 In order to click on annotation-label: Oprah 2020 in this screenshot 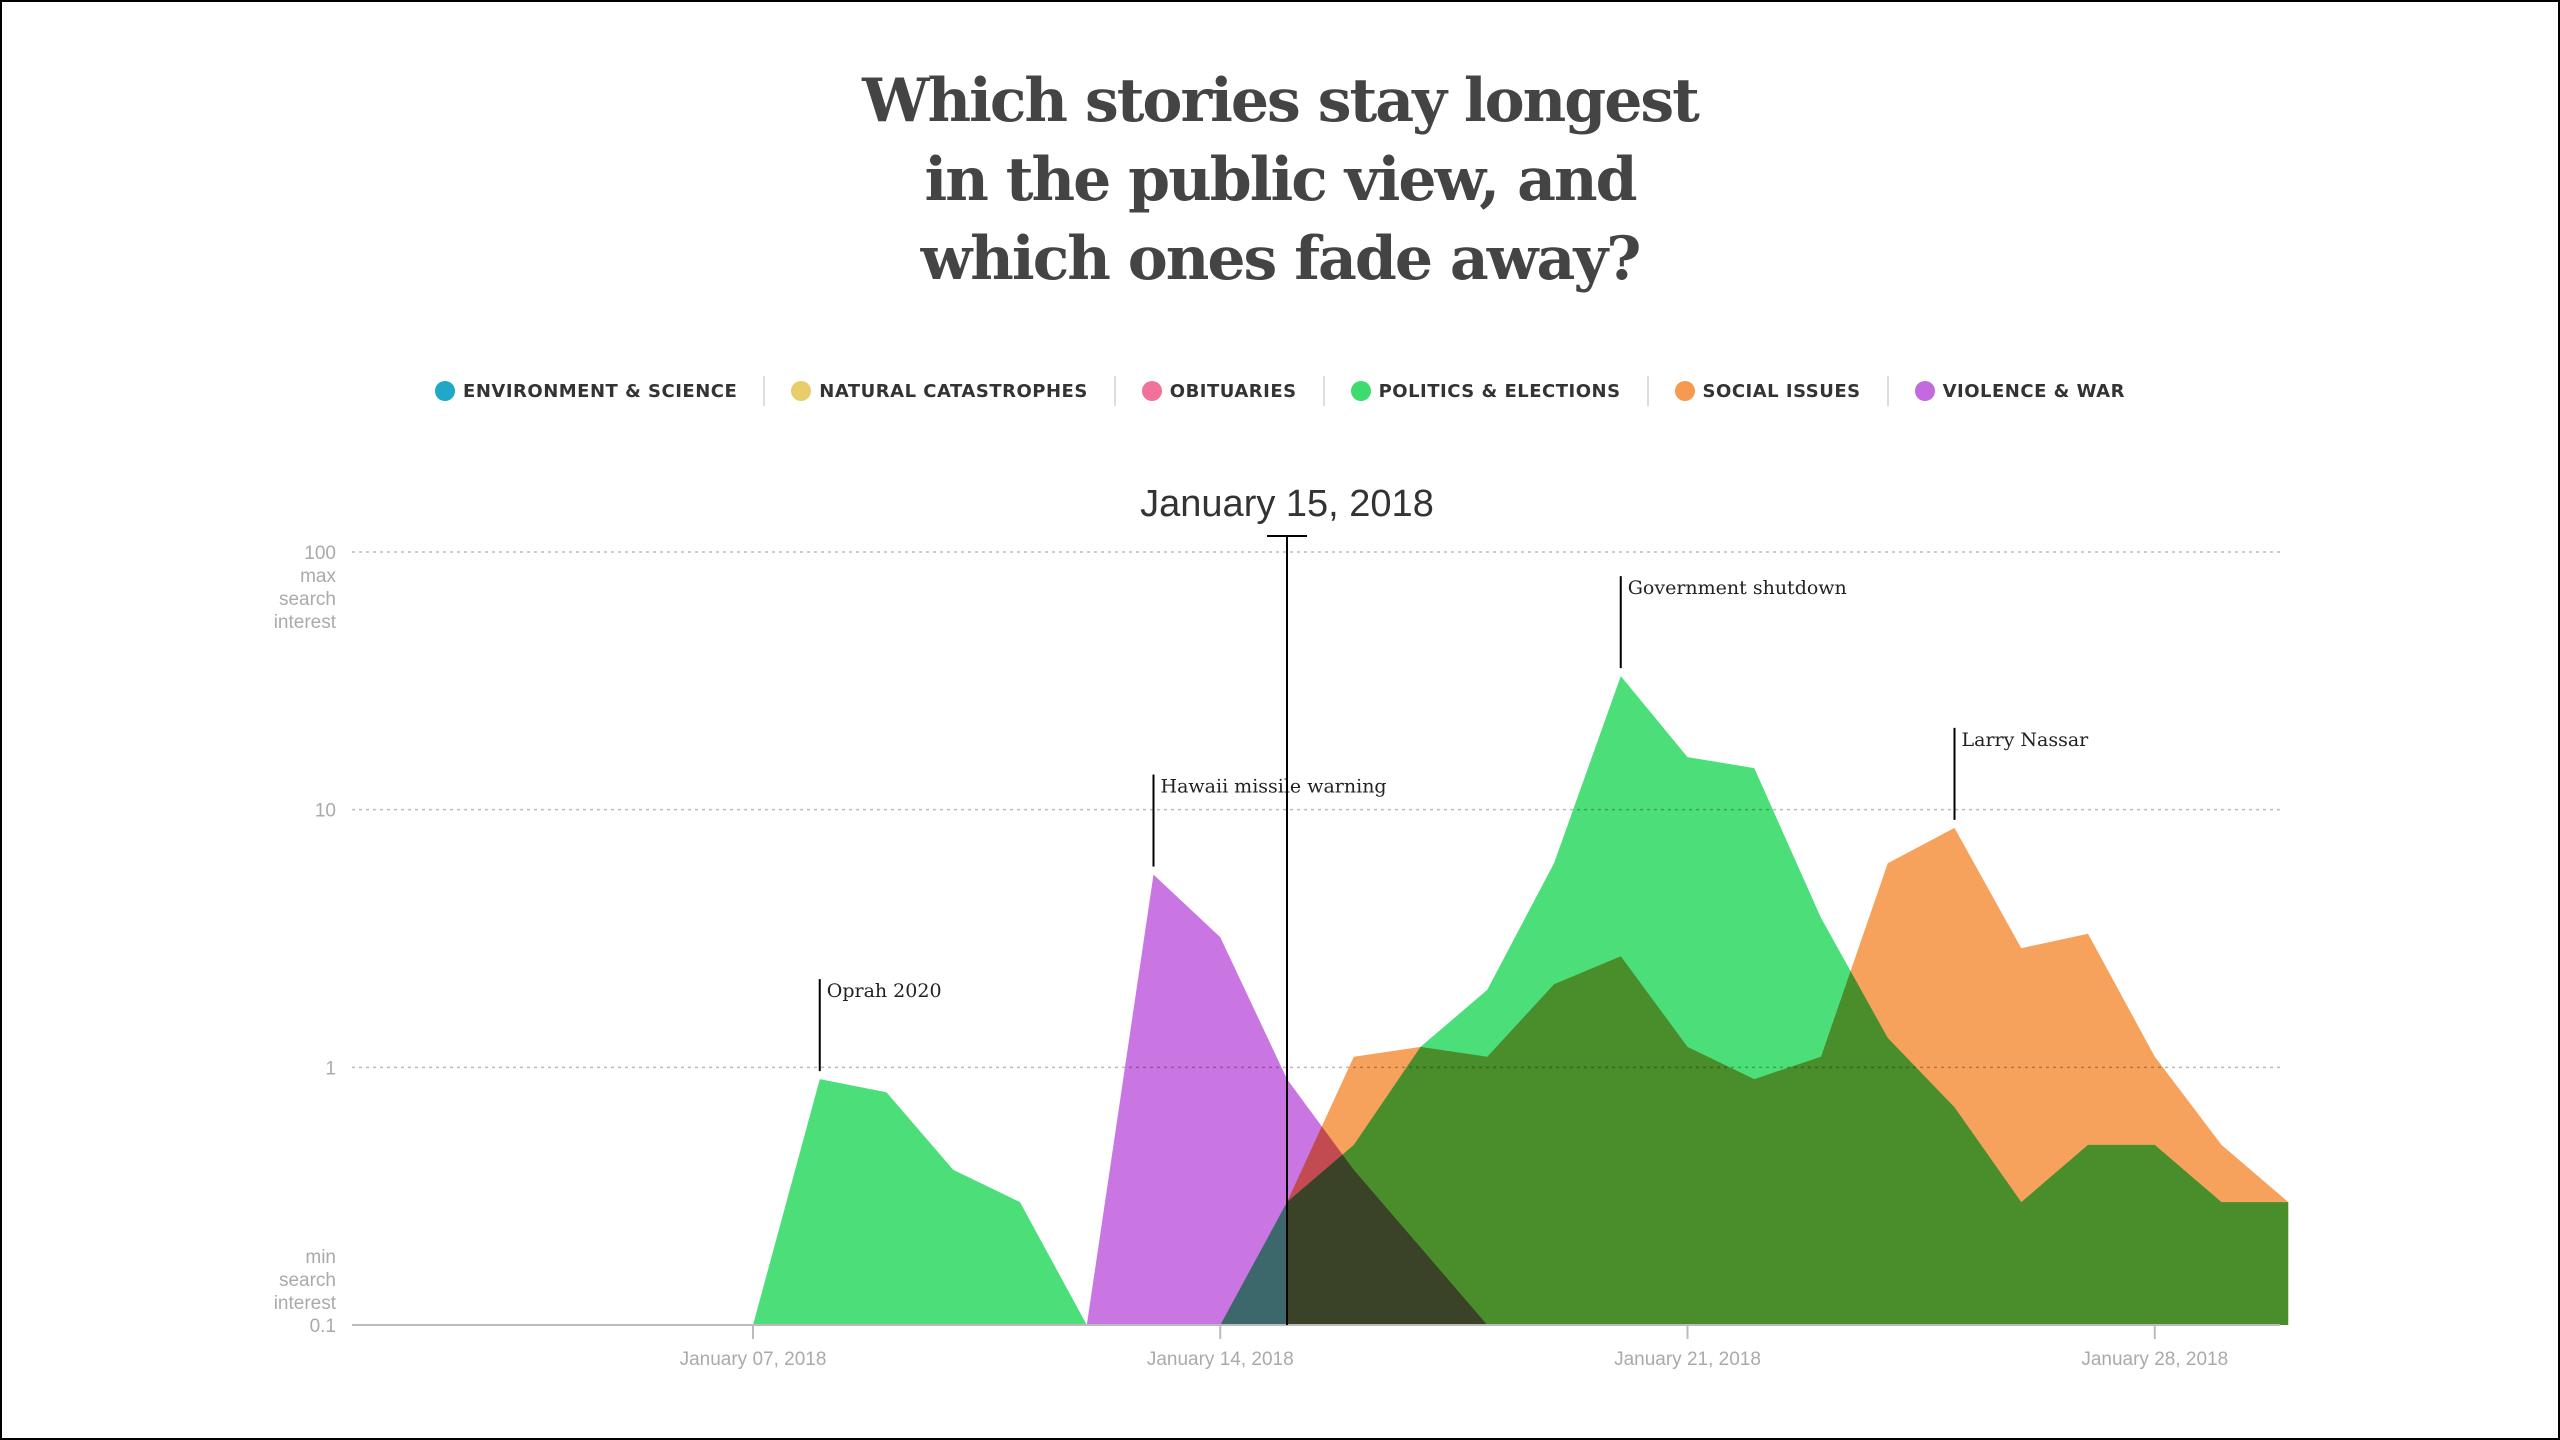, I will do `click(884, 991)`.